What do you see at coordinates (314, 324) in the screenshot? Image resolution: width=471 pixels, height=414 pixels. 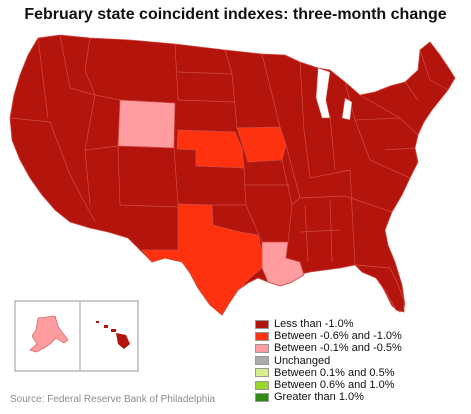 I see `legend-label: Less than -1.0%` at bounding box center [314, 324].